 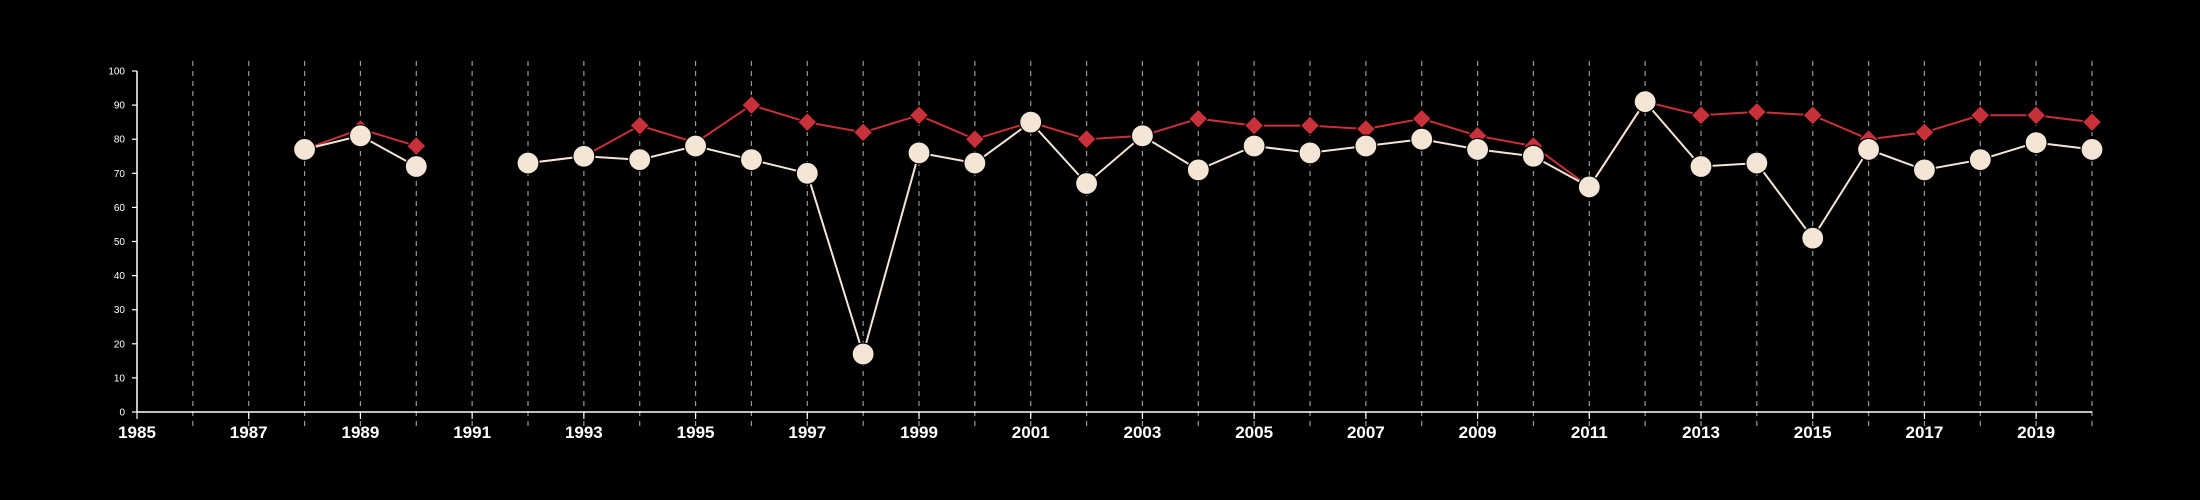 I want to click on y-tick-label-0: 0, so click(x=122, y=413).